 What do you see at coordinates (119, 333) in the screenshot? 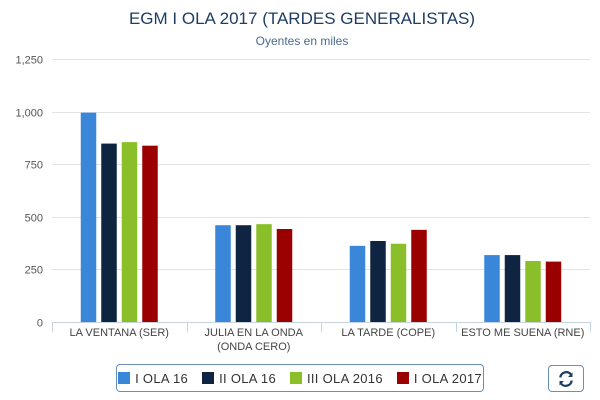
I see `x-tick-label: LA VENTANA (SER)` at bounding box center [119, 333].